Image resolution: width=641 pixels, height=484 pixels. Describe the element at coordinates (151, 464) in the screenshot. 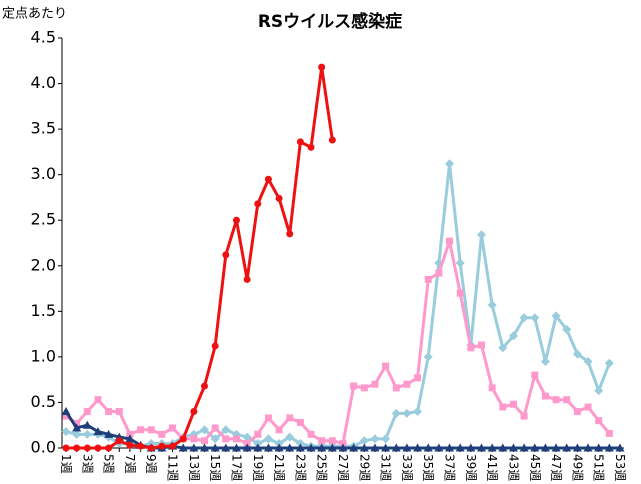

I see `x-tick-label: 9週` at that location.